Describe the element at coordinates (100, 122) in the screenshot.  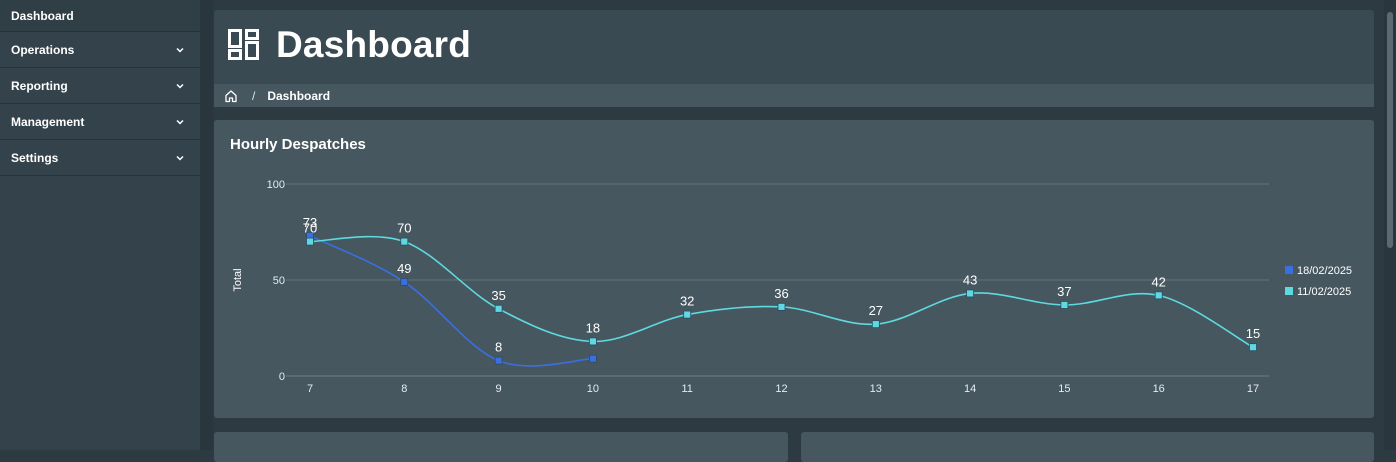
I see `sidebar-item-management: Management` at that location.